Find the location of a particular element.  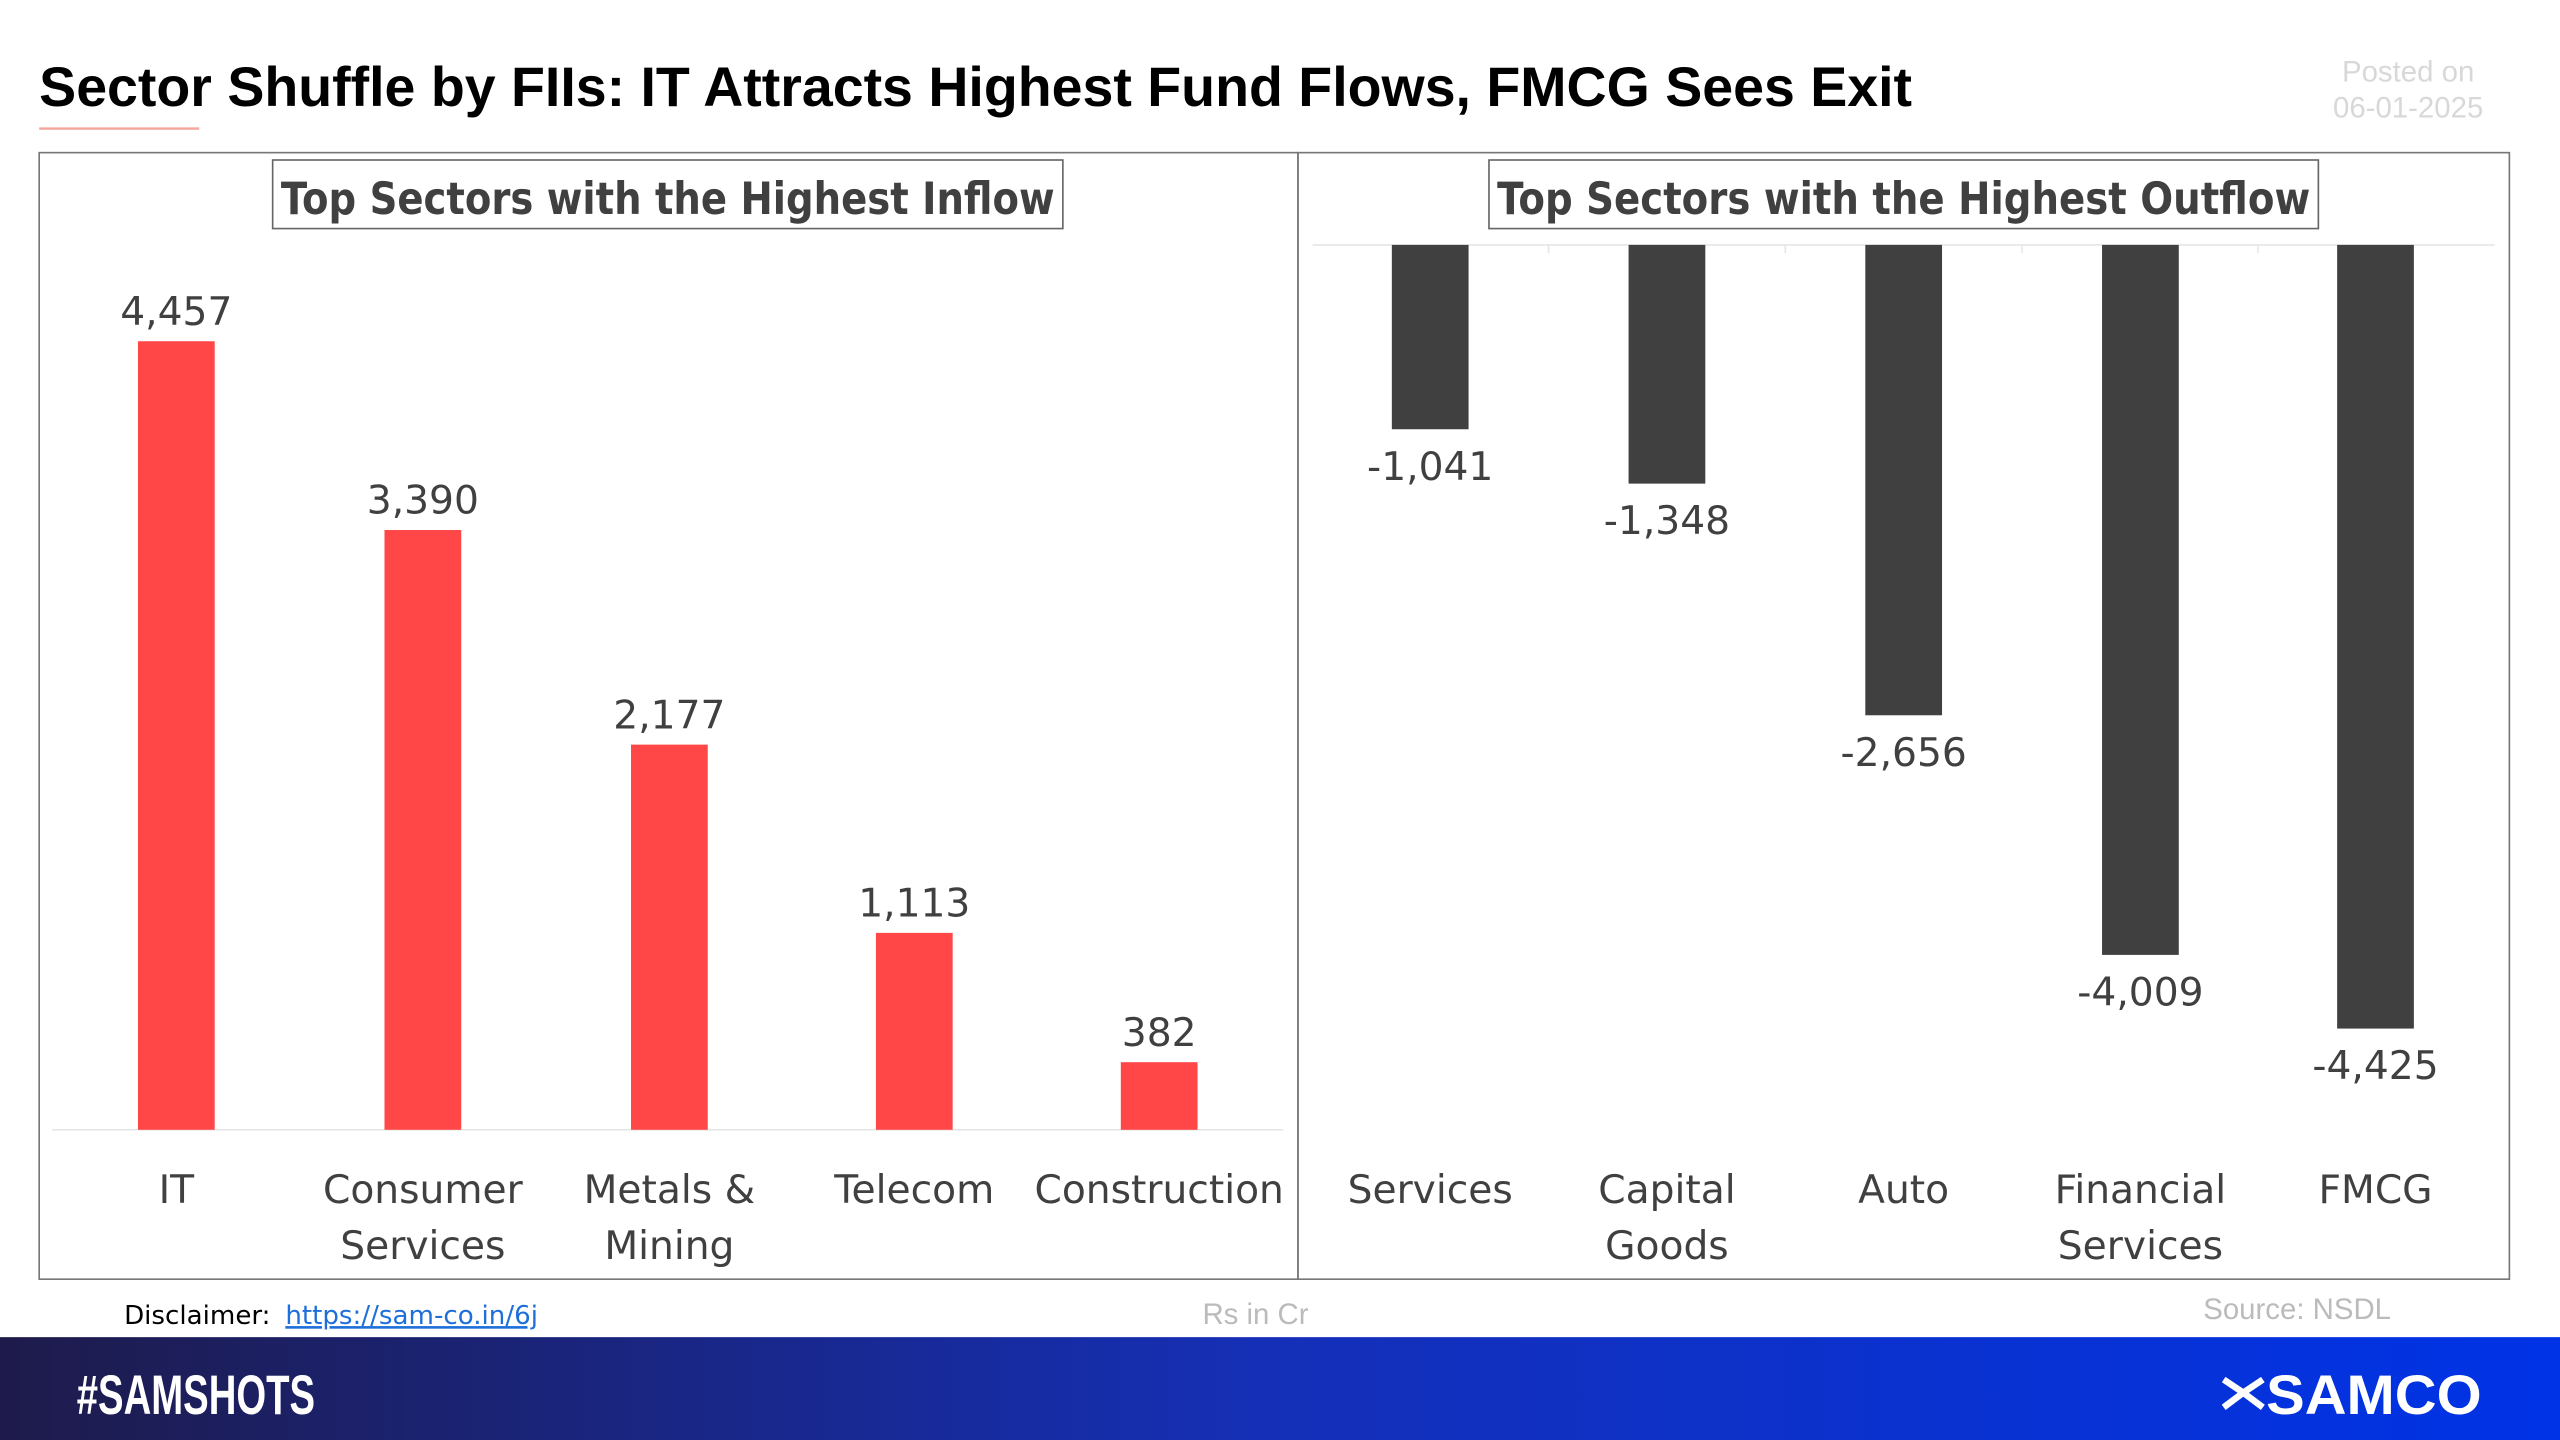

samco-logo-icon is located at coordinates (2243, 1393).